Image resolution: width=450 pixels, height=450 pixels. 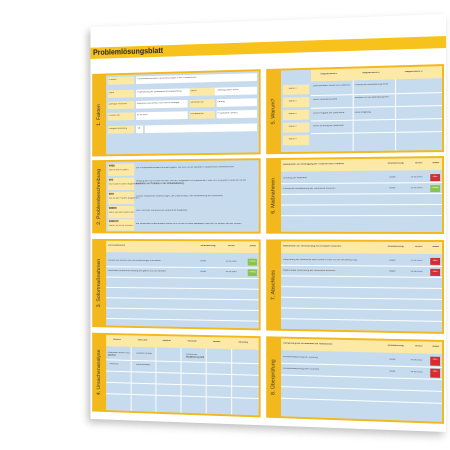 I want to click on section-tab-review: 8. Überprüfung, so click(x=273, y=377).